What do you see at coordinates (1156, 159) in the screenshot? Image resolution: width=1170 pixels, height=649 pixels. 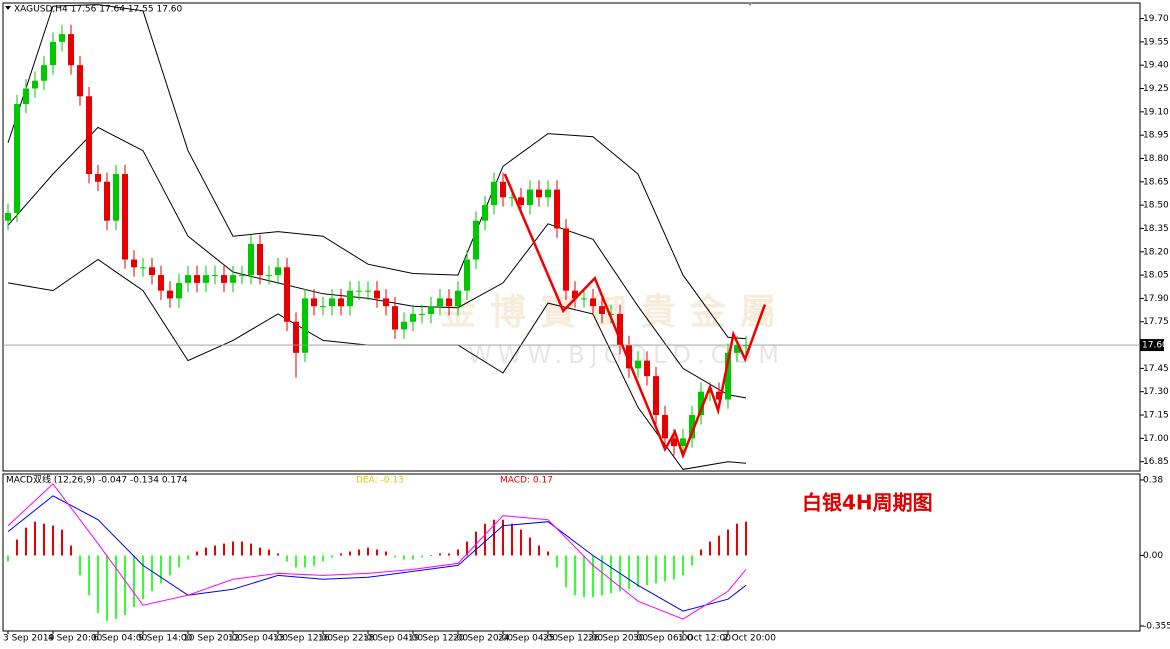 I see `y-tick-label: 18.80` at bounding box center [1156, 159].